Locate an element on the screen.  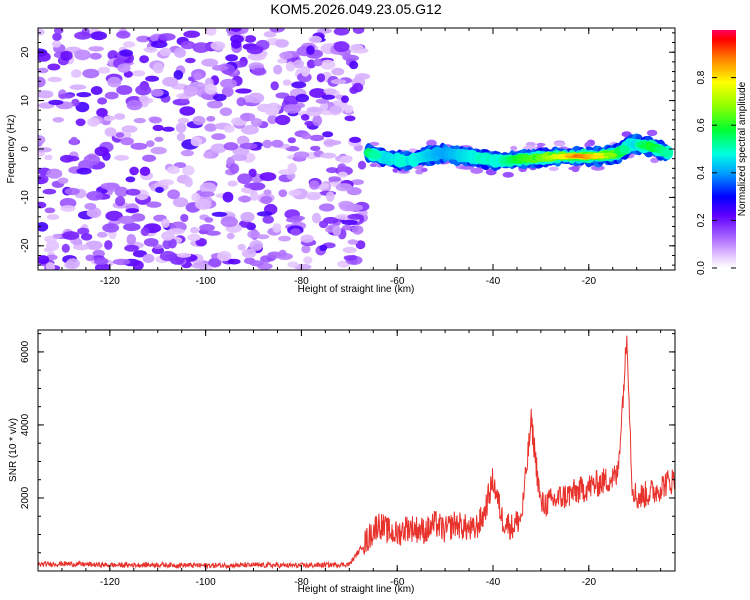
colorbar-tick-label: 0.2 is located at coordinates (701, 220).